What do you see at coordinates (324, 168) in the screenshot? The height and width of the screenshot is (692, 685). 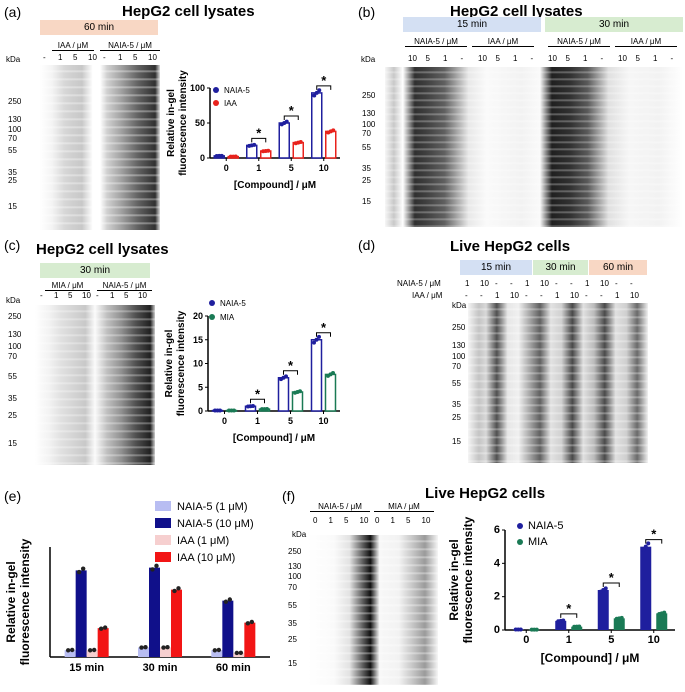 I see `x-tick-label: 10` at bounding box center [324, 168].